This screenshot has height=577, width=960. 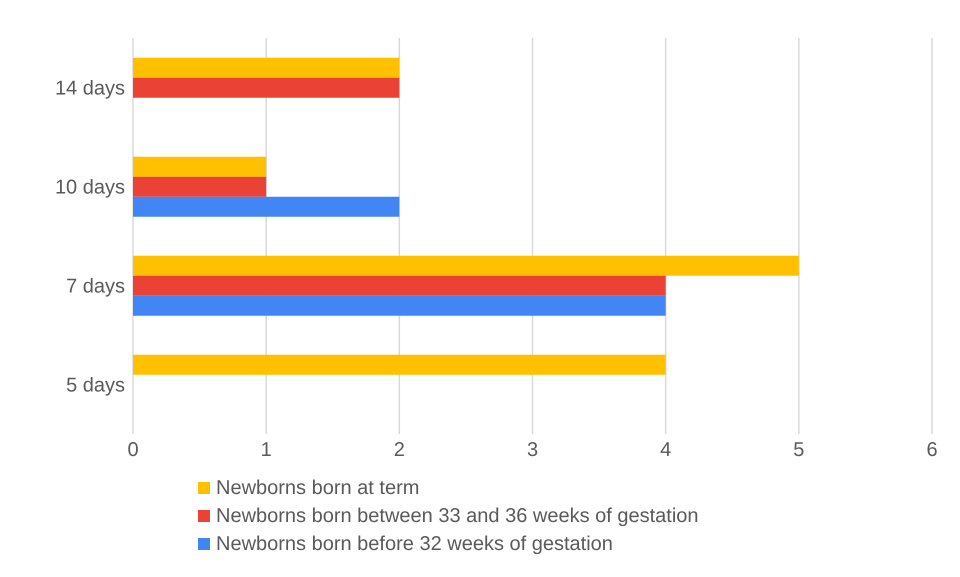 What do you see at coordinates (399, 450) in the screenshot?
I see `x-tick-label: 2` at bounding box center [399, 450].